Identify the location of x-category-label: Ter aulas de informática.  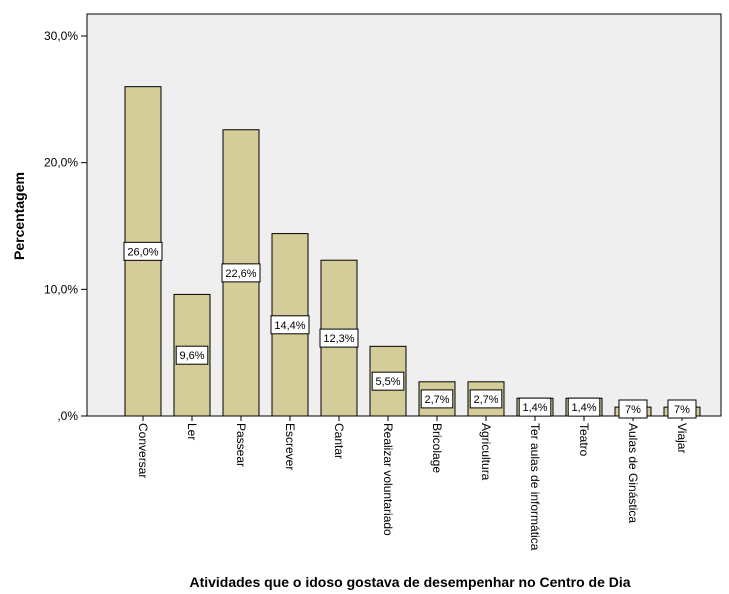
(535, 487).